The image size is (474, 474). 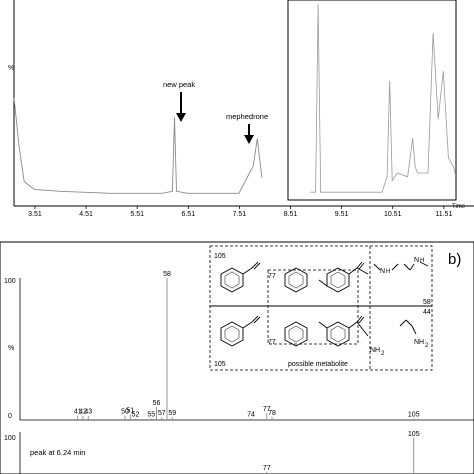 I want to click on amine-bottom-sub2: 2, so click(x=427, y=346).